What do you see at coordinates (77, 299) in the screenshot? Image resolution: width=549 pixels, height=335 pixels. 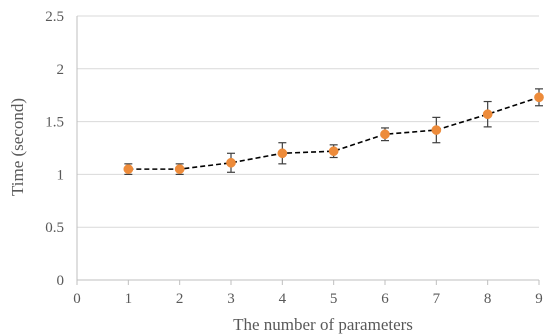 I see `x-tick-label: 0` at bounding box center [77, 299].